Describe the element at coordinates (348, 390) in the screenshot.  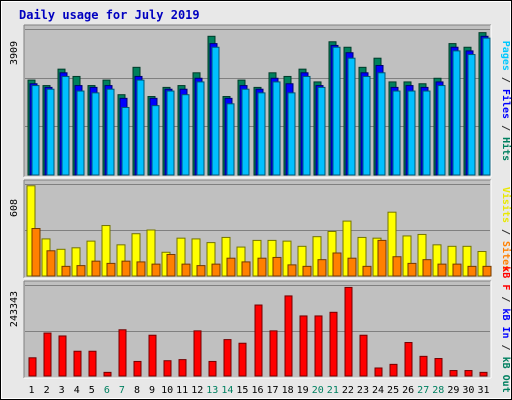
I see `x-tick-label: 22` at that location.